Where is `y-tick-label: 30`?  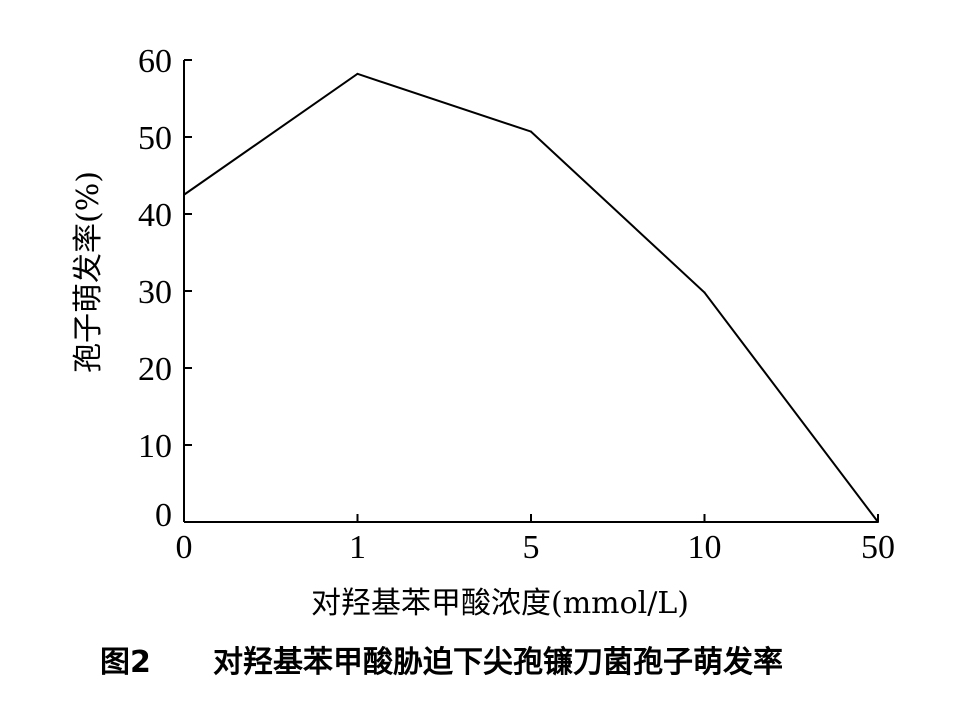 y-tick-label: 30 is located at coordinates (155, 292).